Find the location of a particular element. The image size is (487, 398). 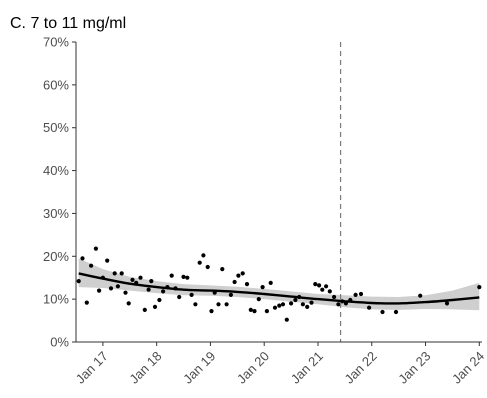

confidence-band is located at coordinates (279, 284).